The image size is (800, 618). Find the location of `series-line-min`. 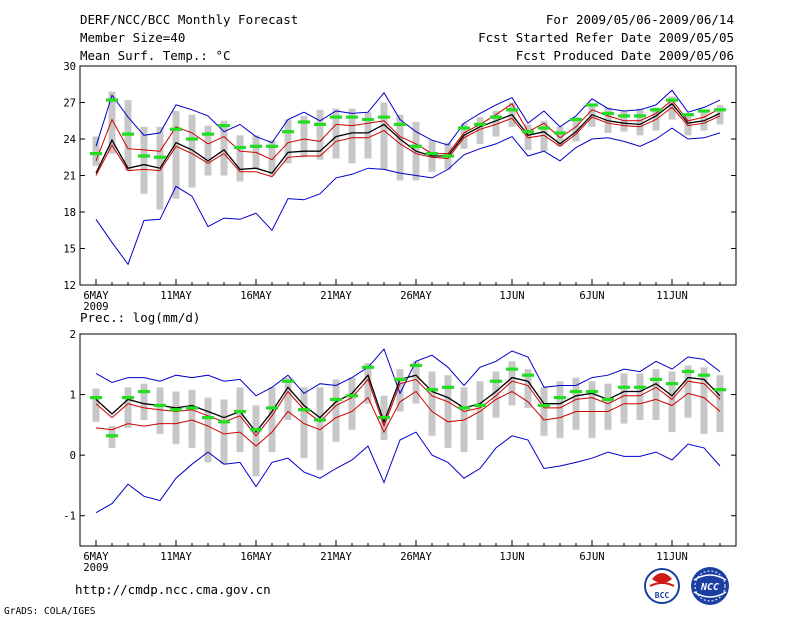

series-line-min is located at coordinates (408, 472).